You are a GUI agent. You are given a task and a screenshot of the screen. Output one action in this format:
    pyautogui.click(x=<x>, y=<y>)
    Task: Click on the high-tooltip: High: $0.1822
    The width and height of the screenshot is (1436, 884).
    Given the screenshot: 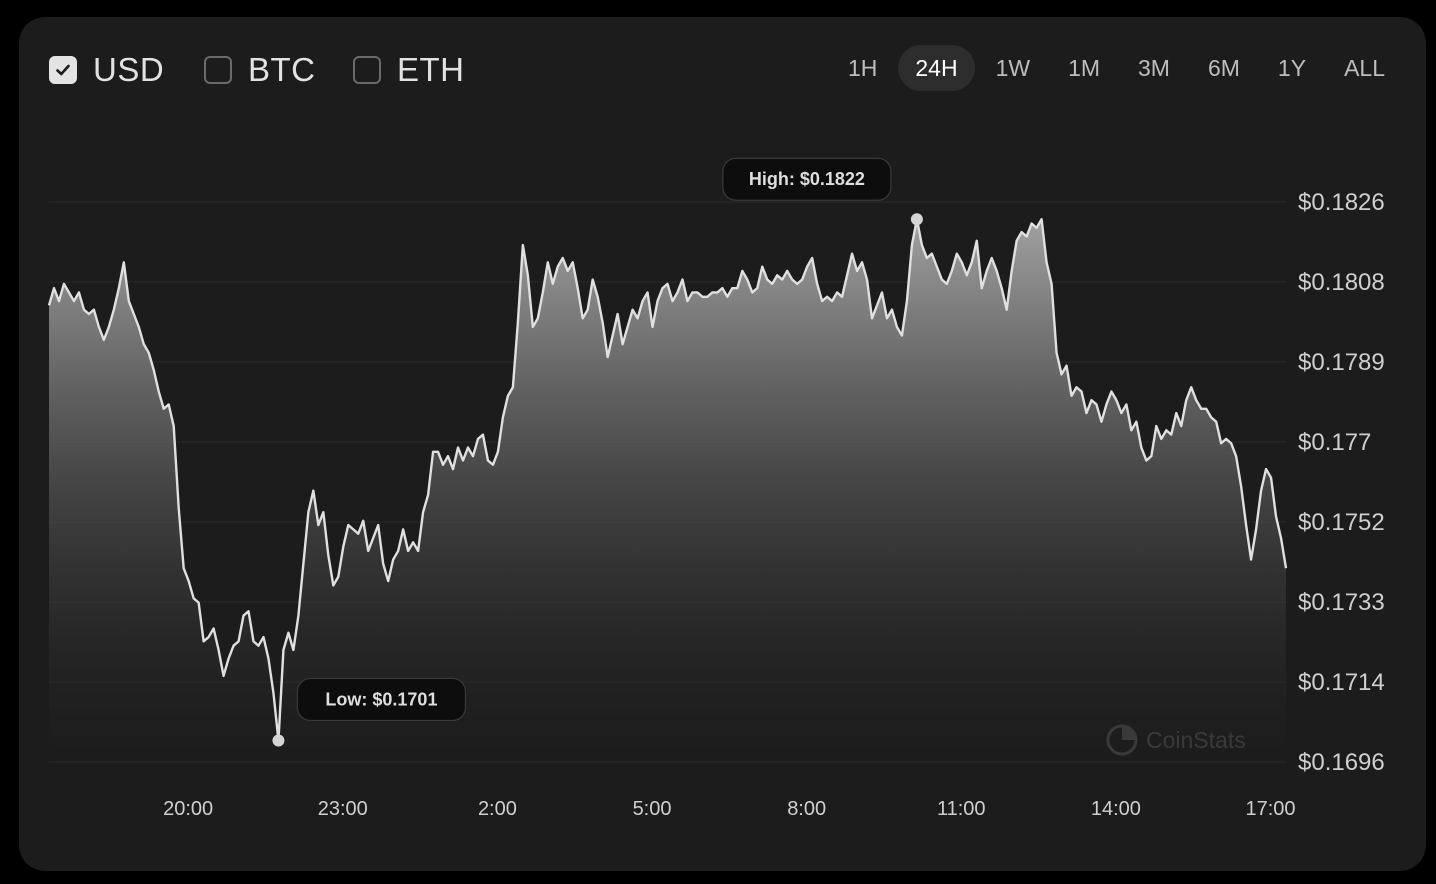 What is the action you would take?
    pyautogui.click(x=807, y=179)
    